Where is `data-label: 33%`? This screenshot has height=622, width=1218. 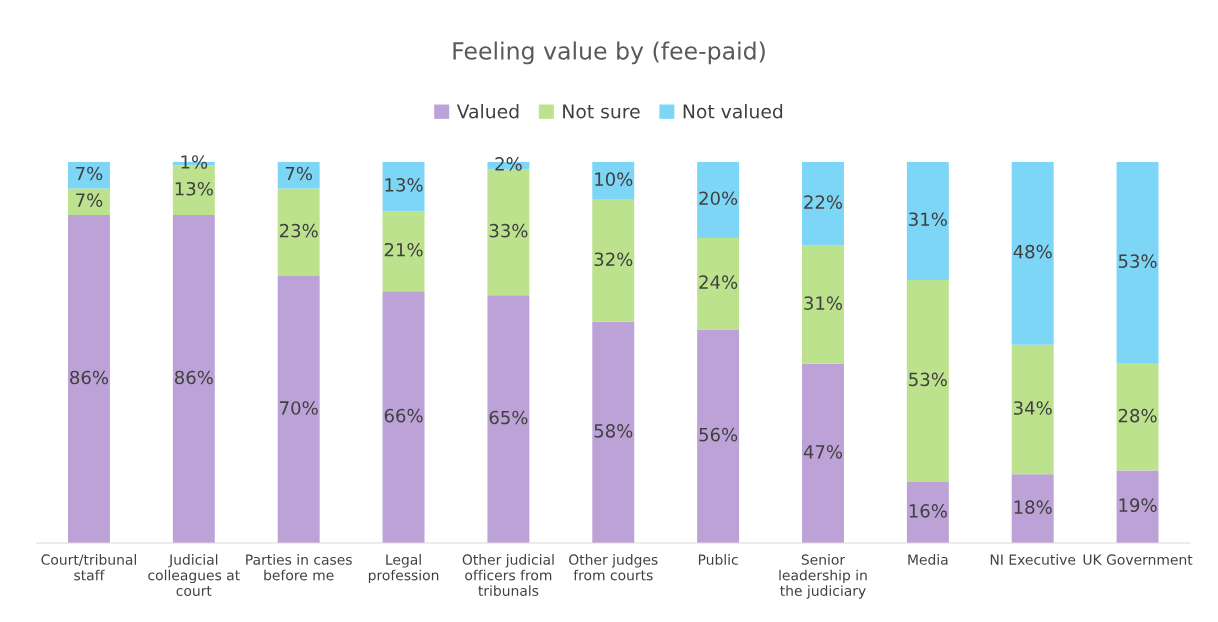
data-label: 33% is located at coordinates (508, 230).